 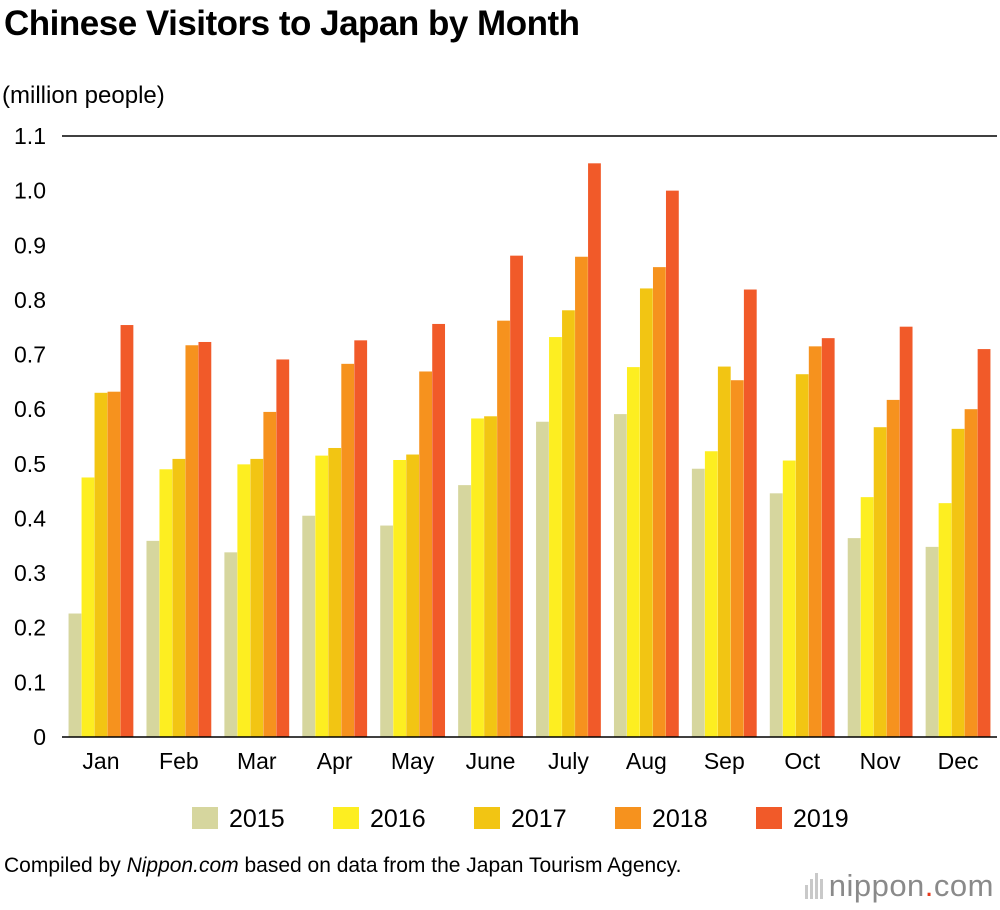 What do you see at coordinates (39, 737) in the screenshot?
I see `y-tick-label: 0` at bounding box center [39, 737].